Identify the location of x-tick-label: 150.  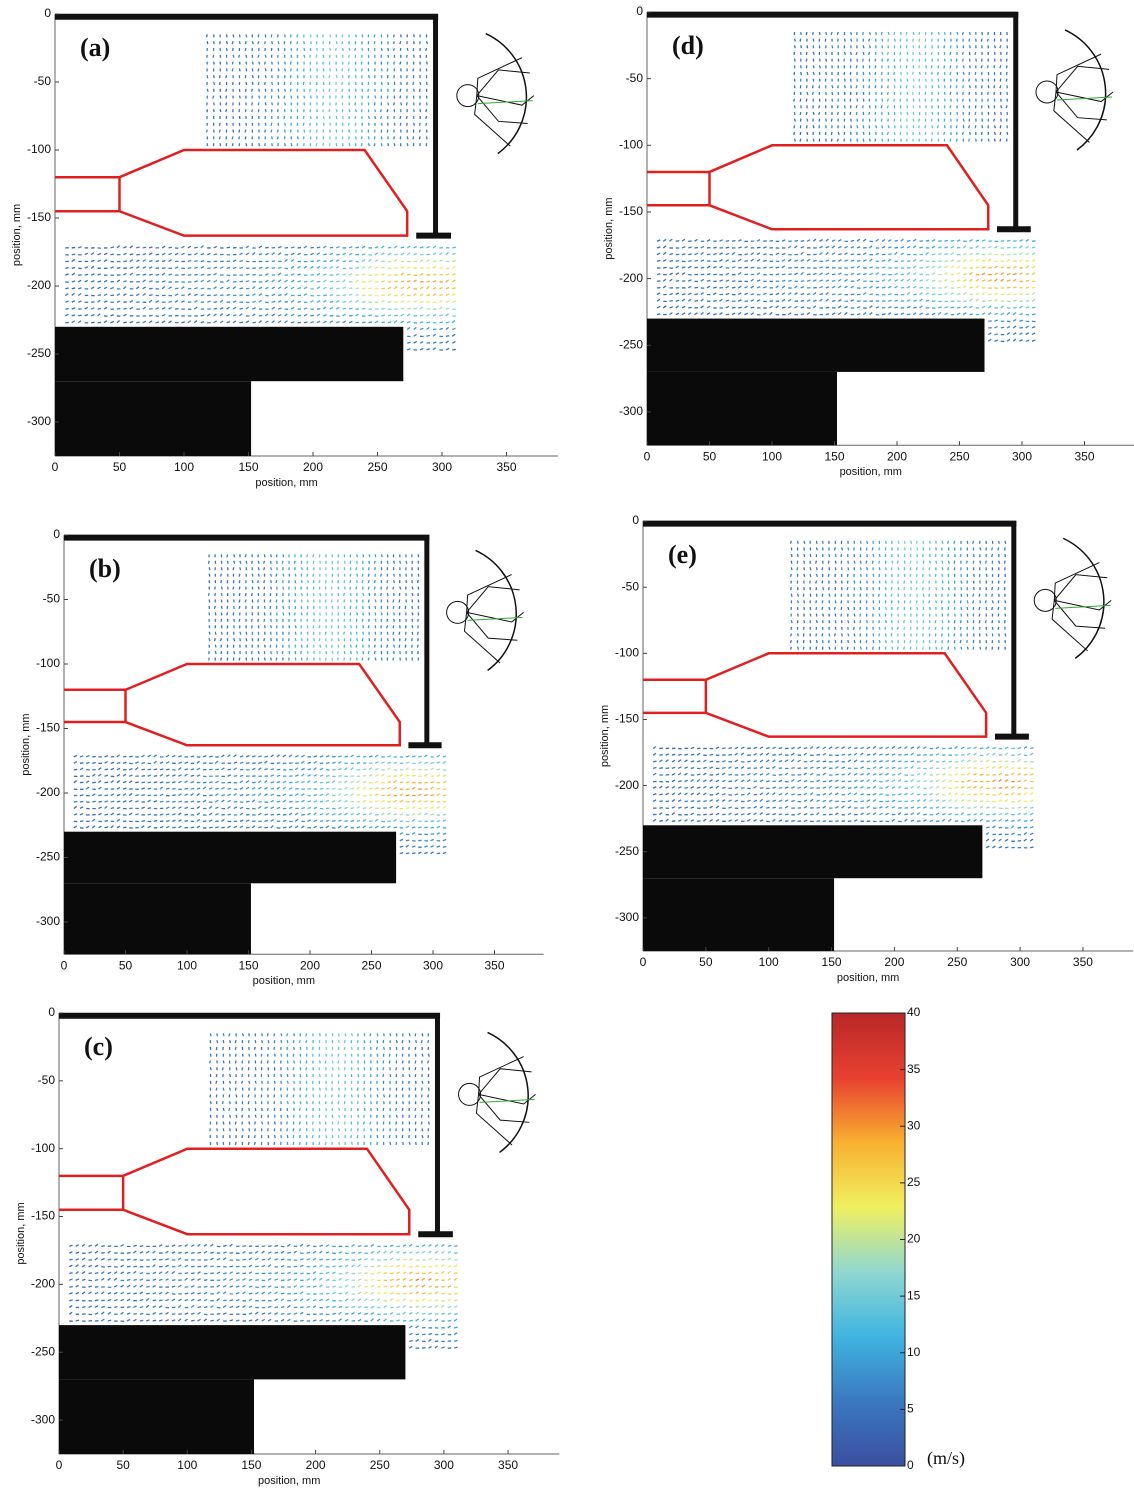
(248, 467).